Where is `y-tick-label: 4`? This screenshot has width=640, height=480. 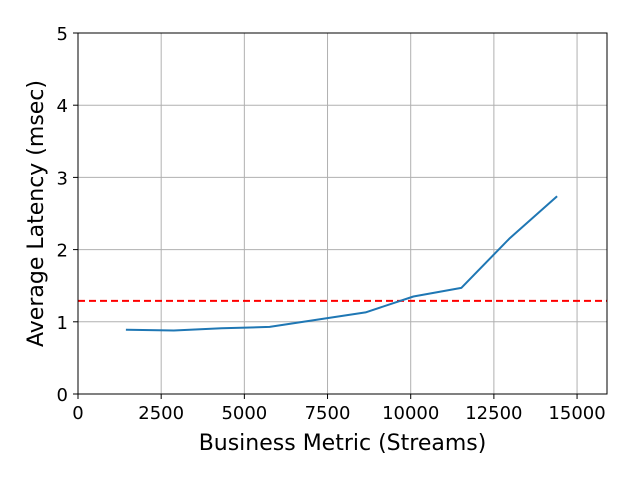
y-tick-label: 4 is located at coordinates (62, 106).